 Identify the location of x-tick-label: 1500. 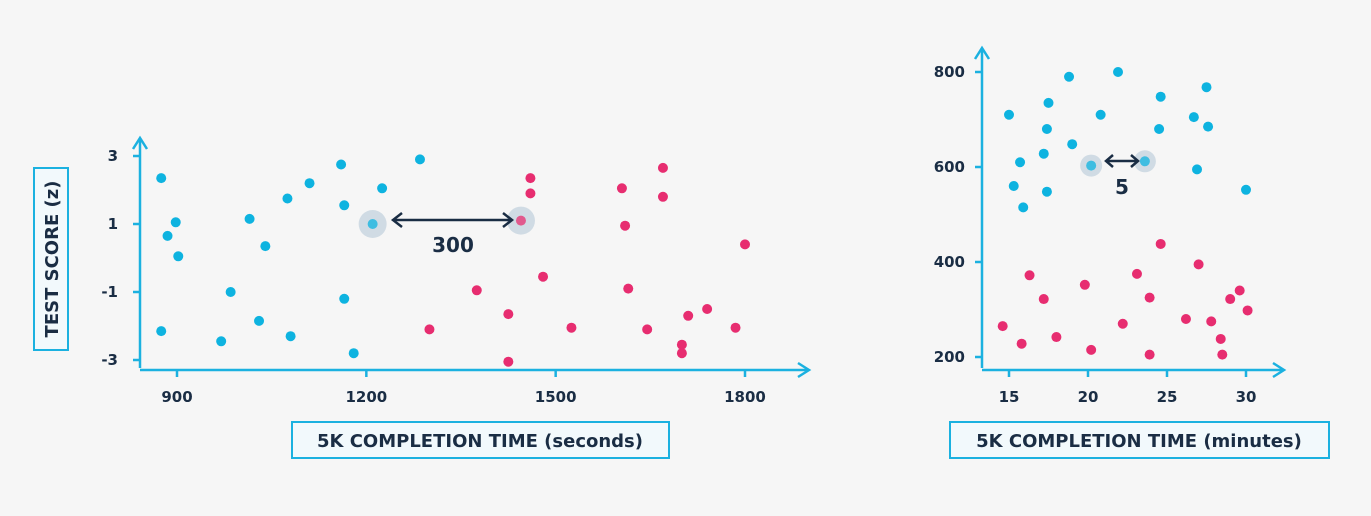
(556, 397).